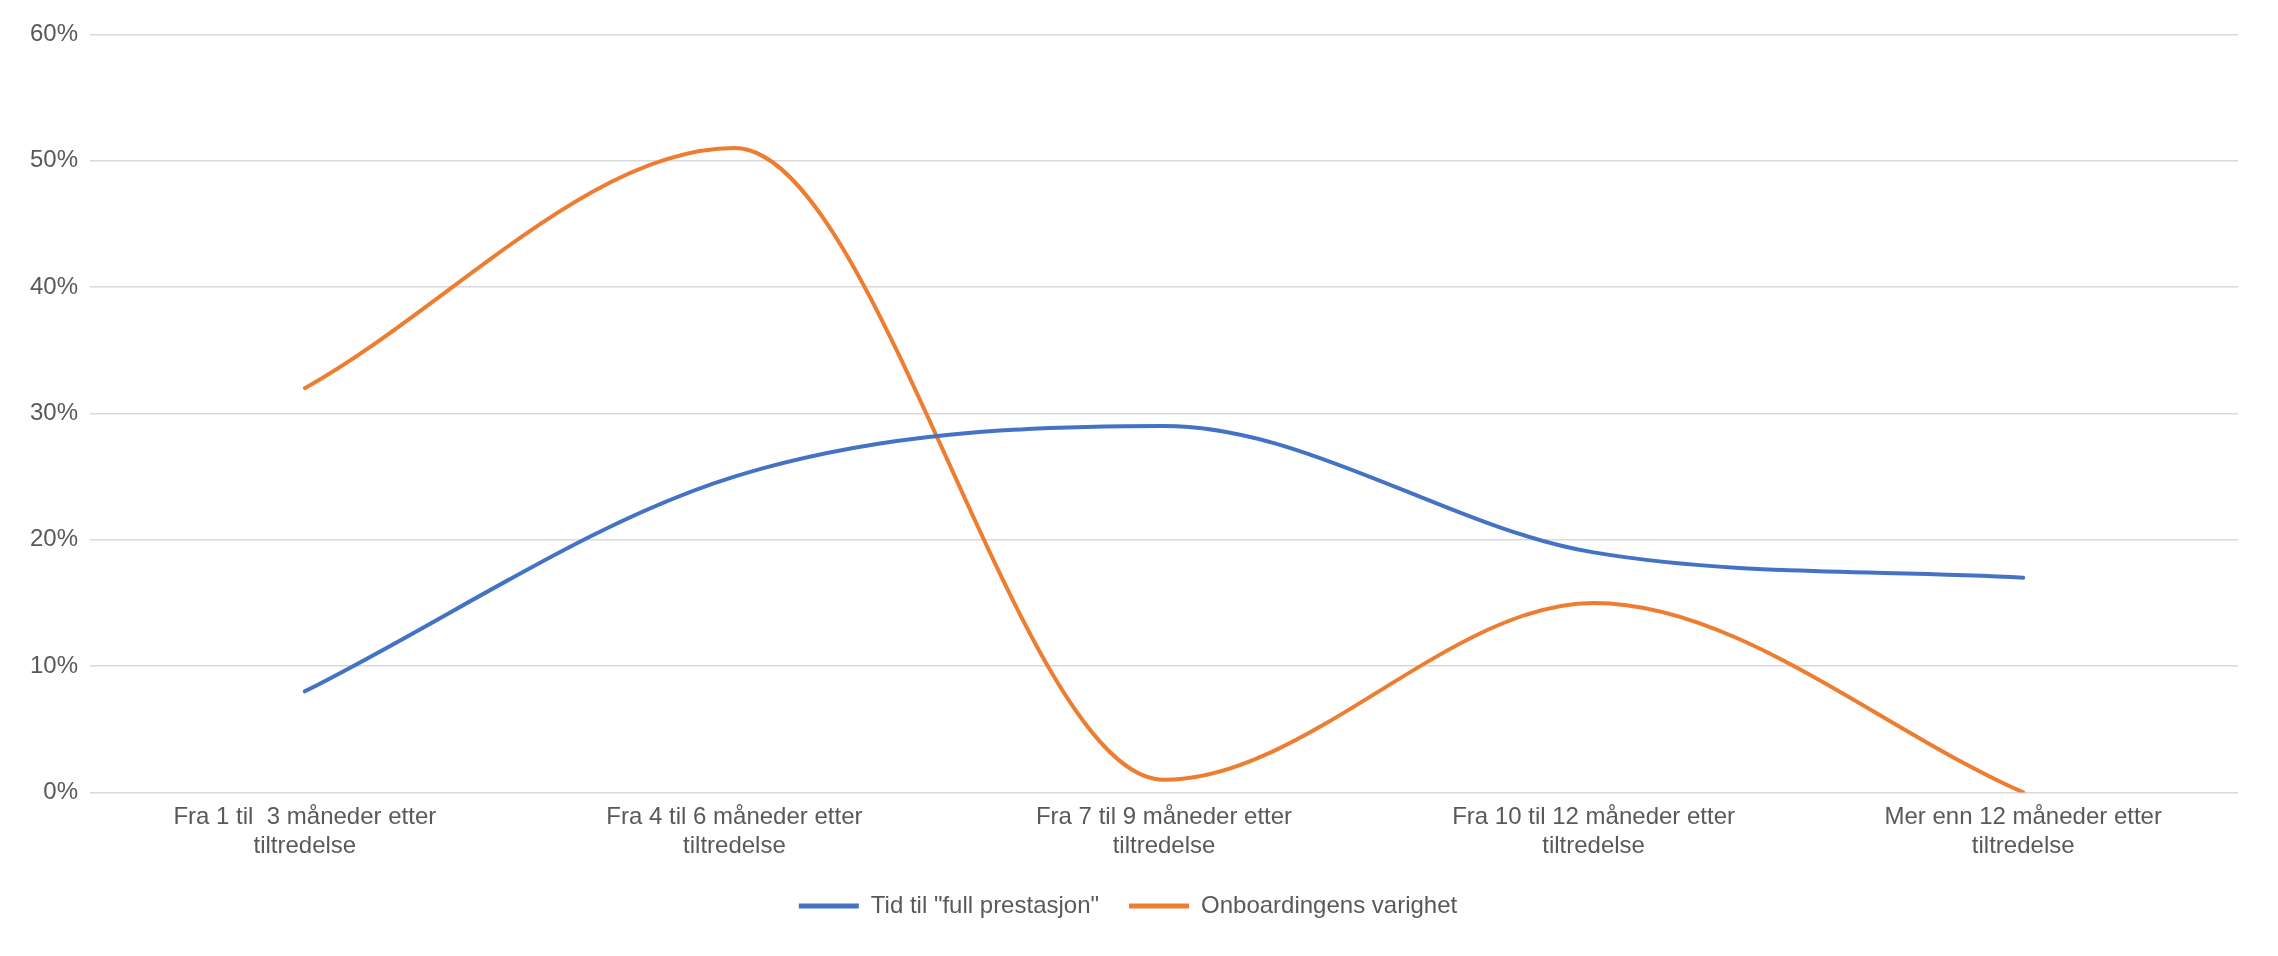 The width and height of the screenshot is (2278, 956). Describe the element at coordinates (54, 33) in the screenshot. I see `y-tick-label: 60%` at that location.